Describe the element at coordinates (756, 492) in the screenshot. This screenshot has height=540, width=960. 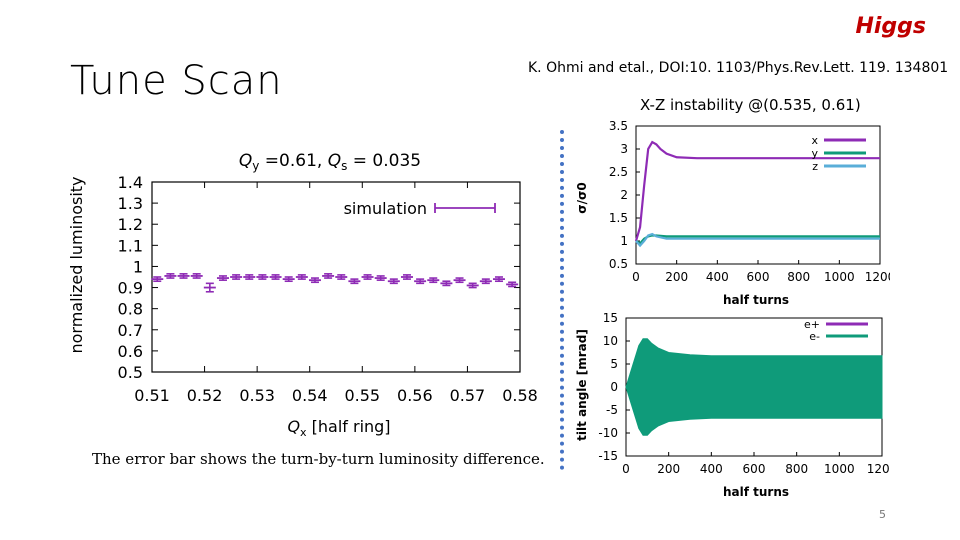
I see `tilt-angle-xlabel: half turns` at that location.